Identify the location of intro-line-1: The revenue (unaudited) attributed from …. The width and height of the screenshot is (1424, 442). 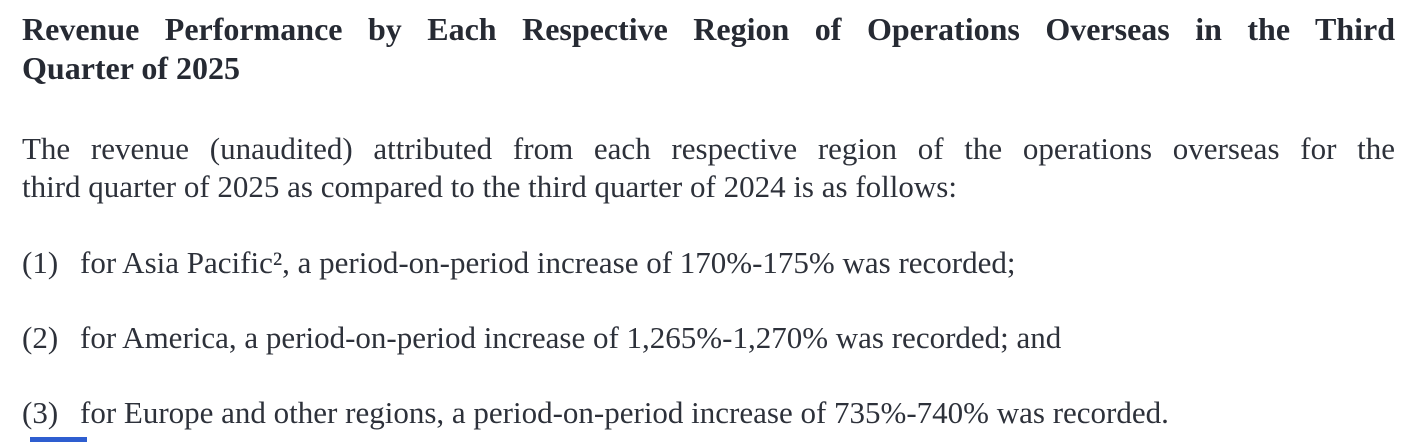
(708, 148).